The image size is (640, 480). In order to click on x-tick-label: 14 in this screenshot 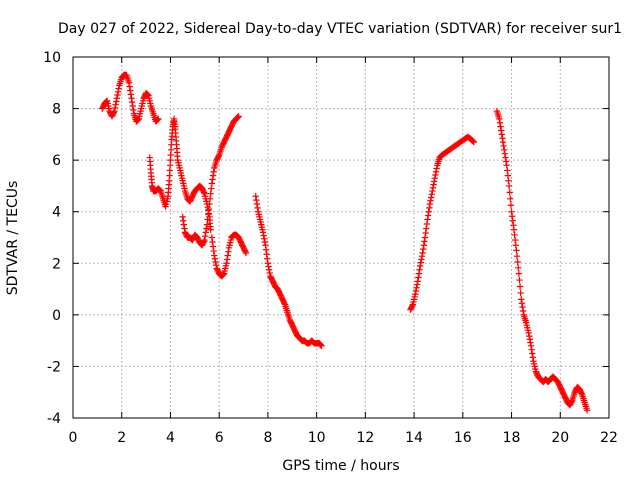, I will do `click(414, 438)`.